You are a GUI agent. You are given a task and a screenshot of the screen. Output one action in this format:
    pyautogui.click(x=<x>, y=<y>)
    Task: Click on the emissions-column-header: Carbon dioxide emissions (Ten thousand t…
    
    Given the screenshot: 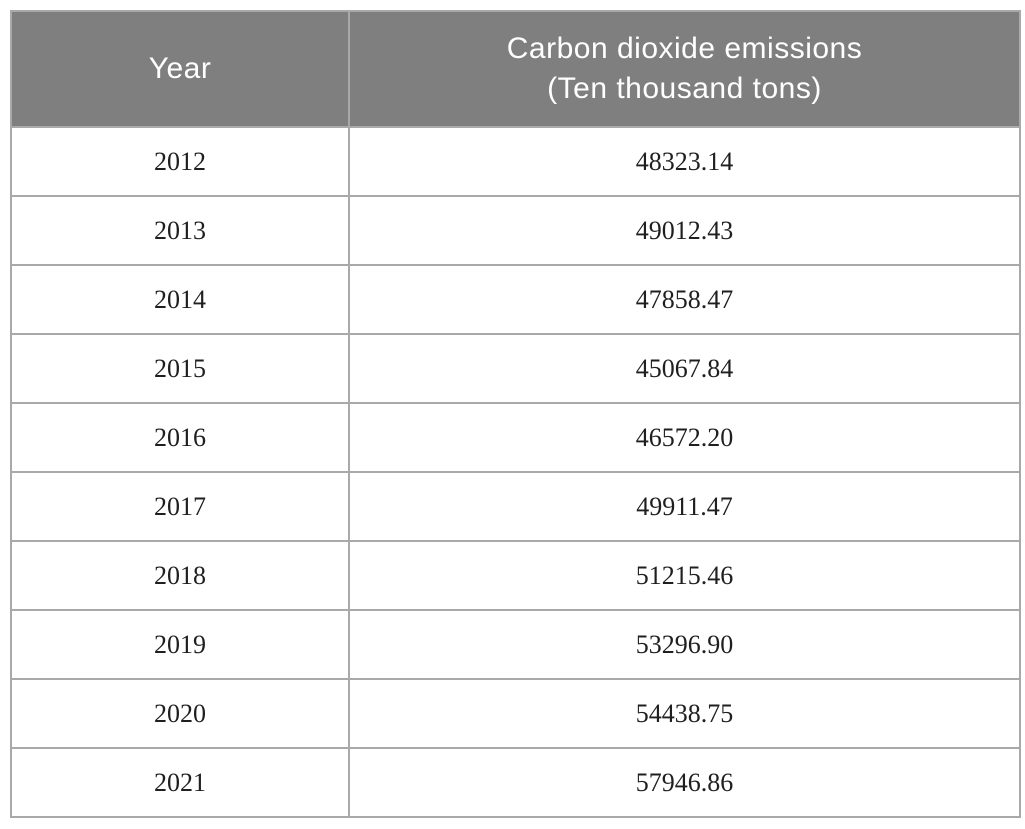 What is the action you would take?
    pyautogui.click(x=684, y=69)
    